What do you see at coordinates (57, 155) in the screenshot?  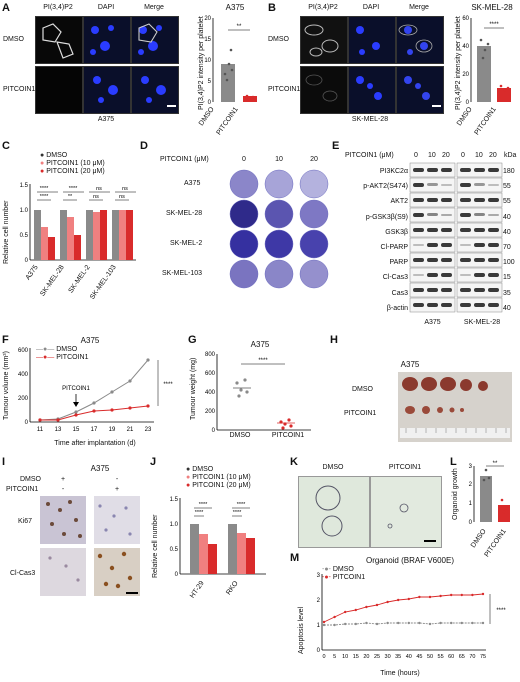 I see `c-legend-dmso: DMSO` at bounding box center [57, 155].